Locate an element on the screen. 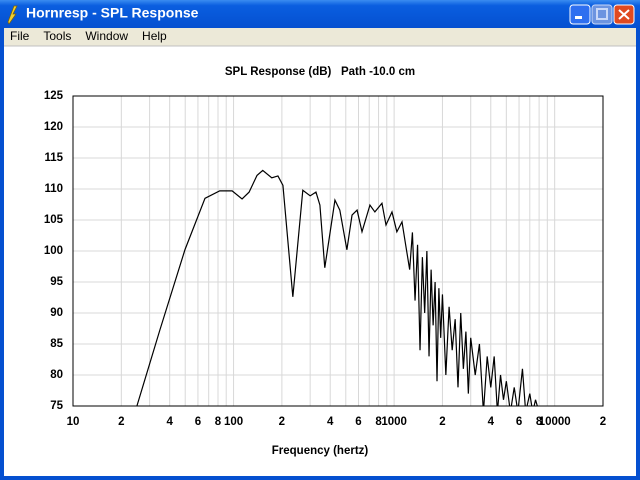 The height and width of the screenshot is (480, 640). menu-bar is located at coordinates (320, 37).